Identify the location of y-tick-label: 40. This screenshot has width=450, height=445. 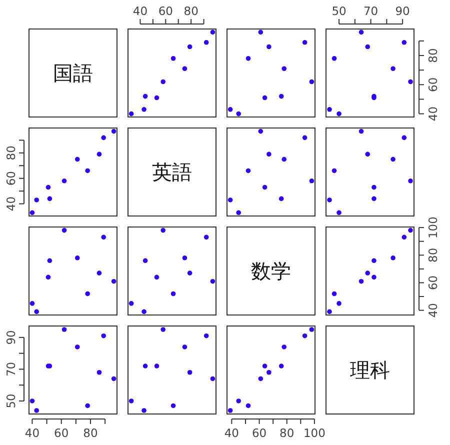
(11, 204).